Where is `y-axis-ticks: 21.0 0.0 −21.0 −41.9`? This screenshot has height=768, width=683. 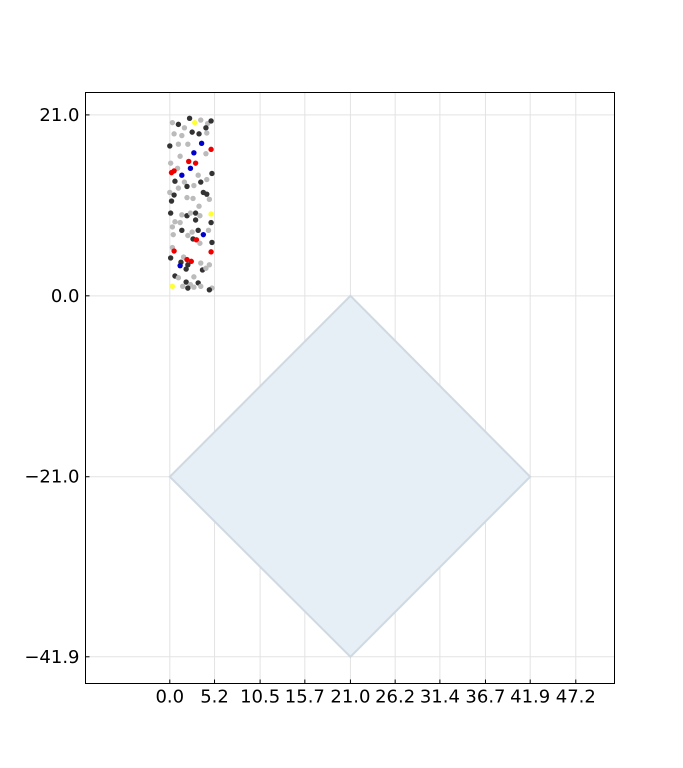
y-axis-ticks: 21.0 0.0 −21.0 −41.9 is located at coordinates (57, 386).